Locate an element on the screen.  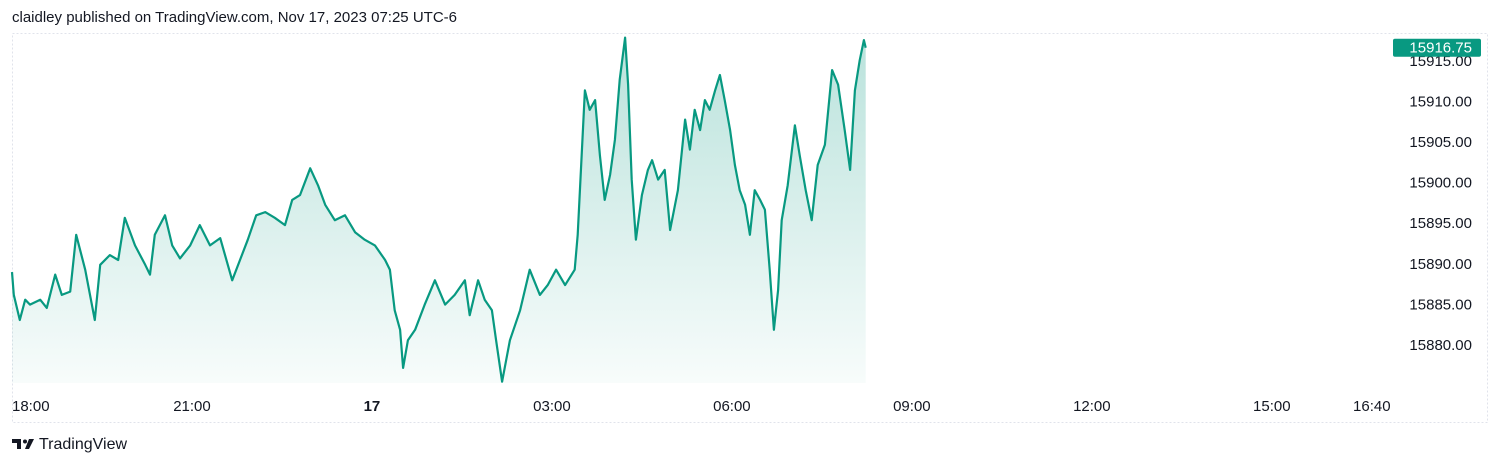
x-tick-label: 09:00 is located at coordinates (912, 406).